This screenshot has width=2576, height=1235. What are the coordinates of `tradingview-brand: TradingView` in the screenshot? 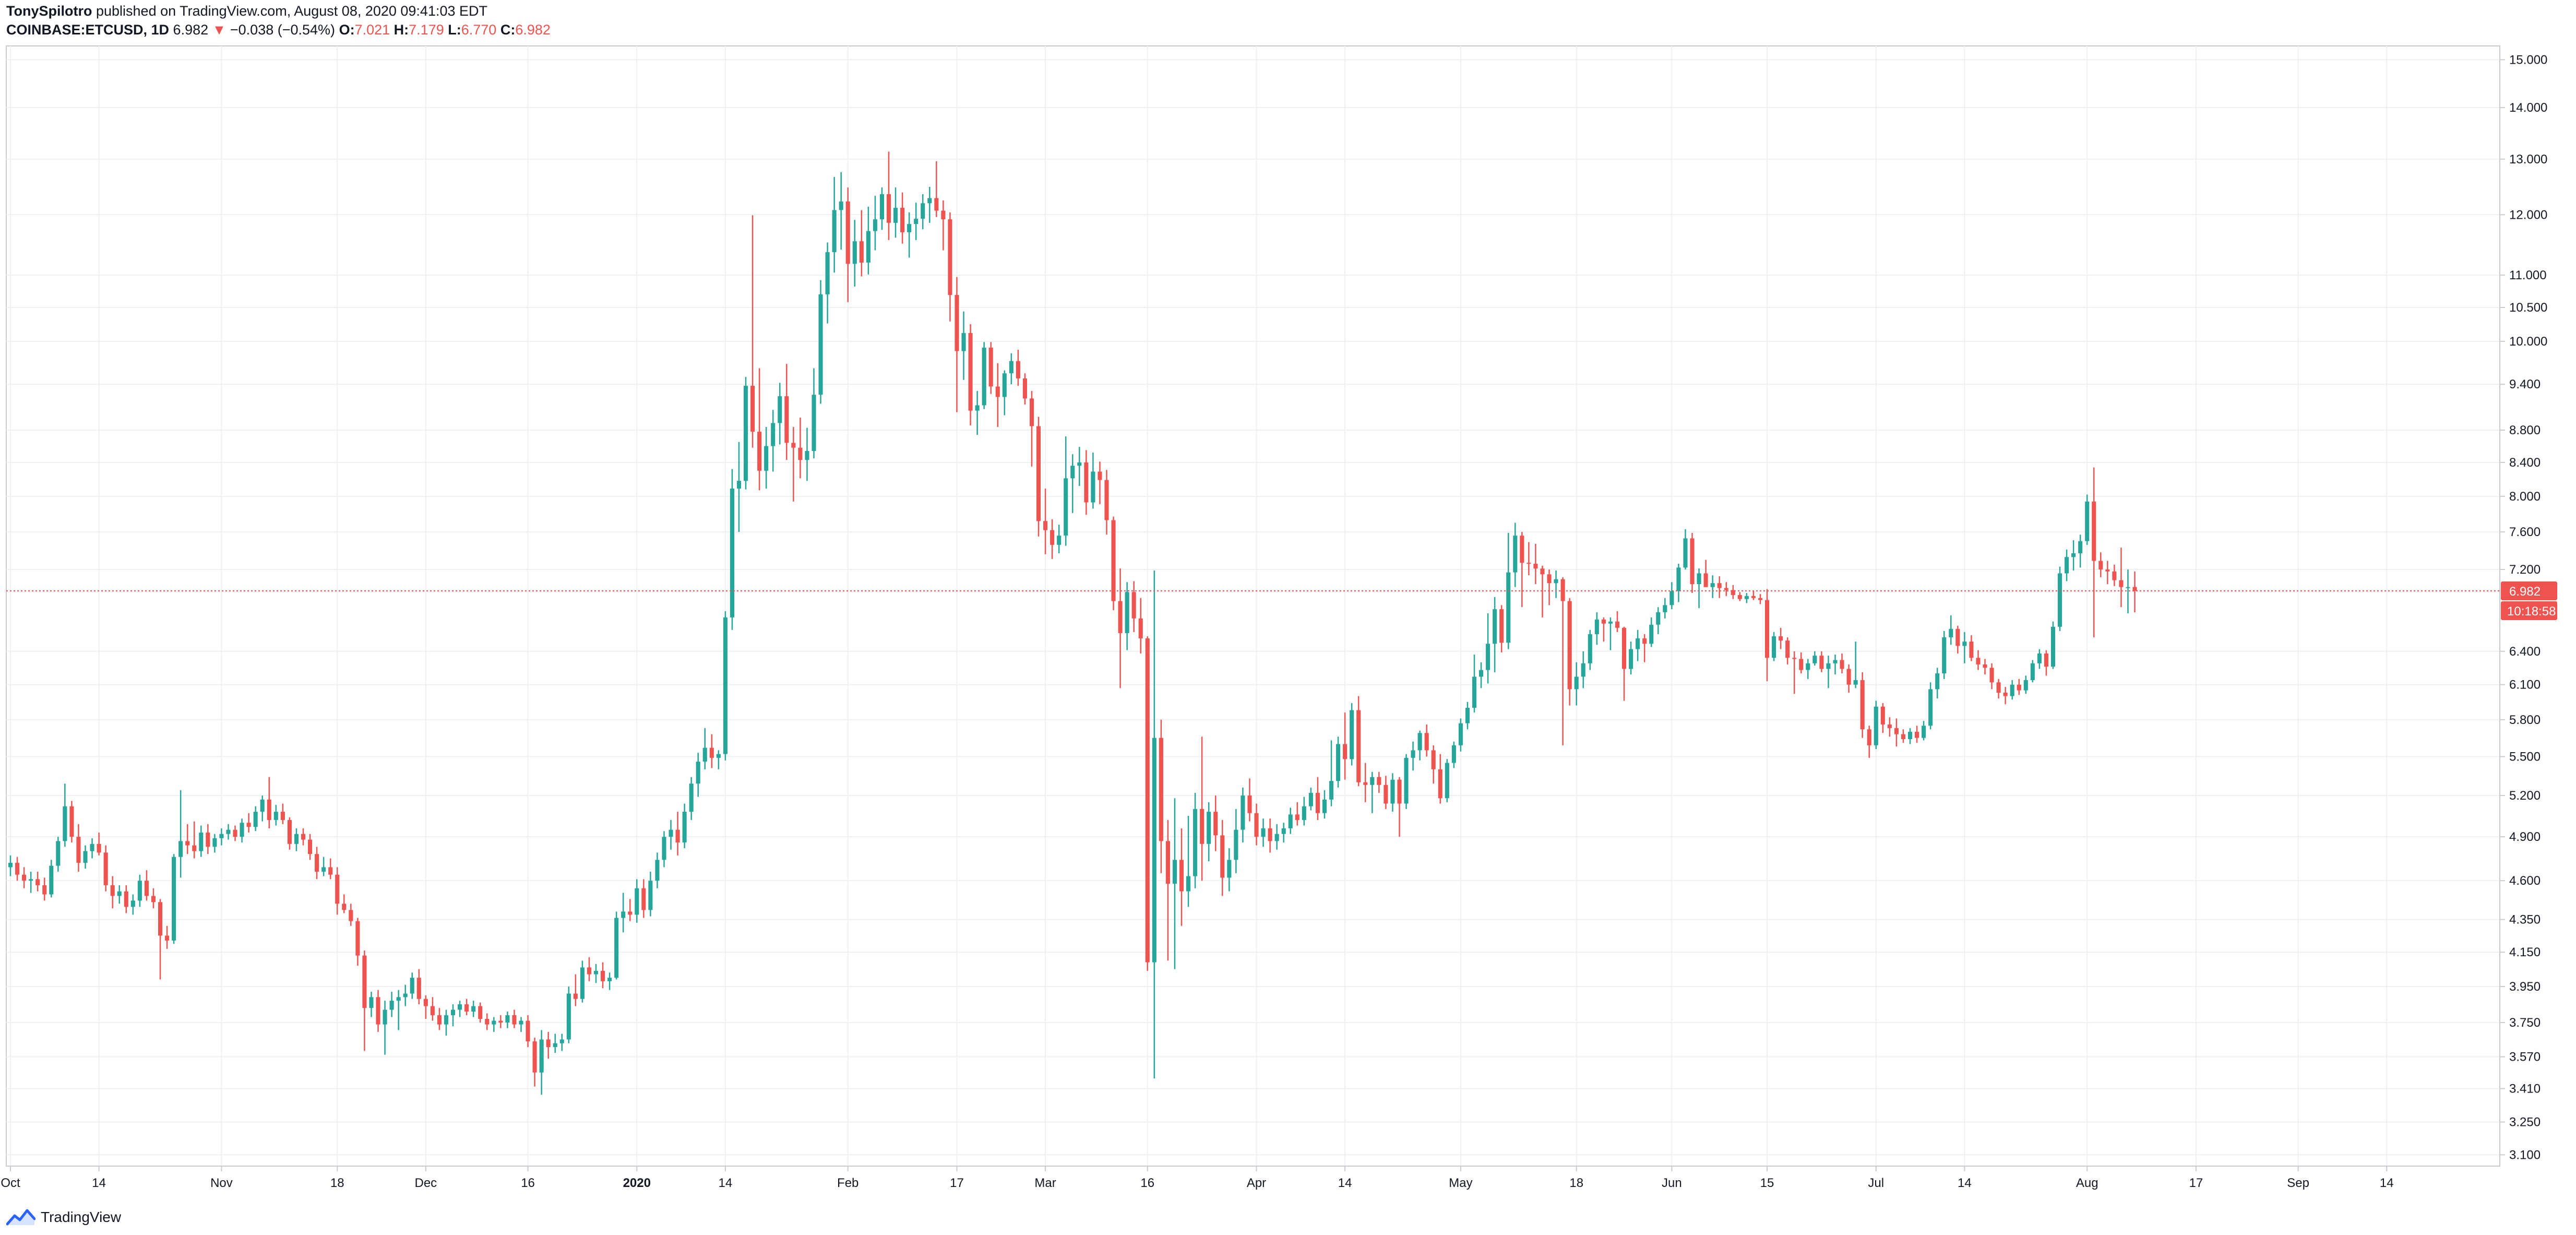 It's located at (82, 1217).